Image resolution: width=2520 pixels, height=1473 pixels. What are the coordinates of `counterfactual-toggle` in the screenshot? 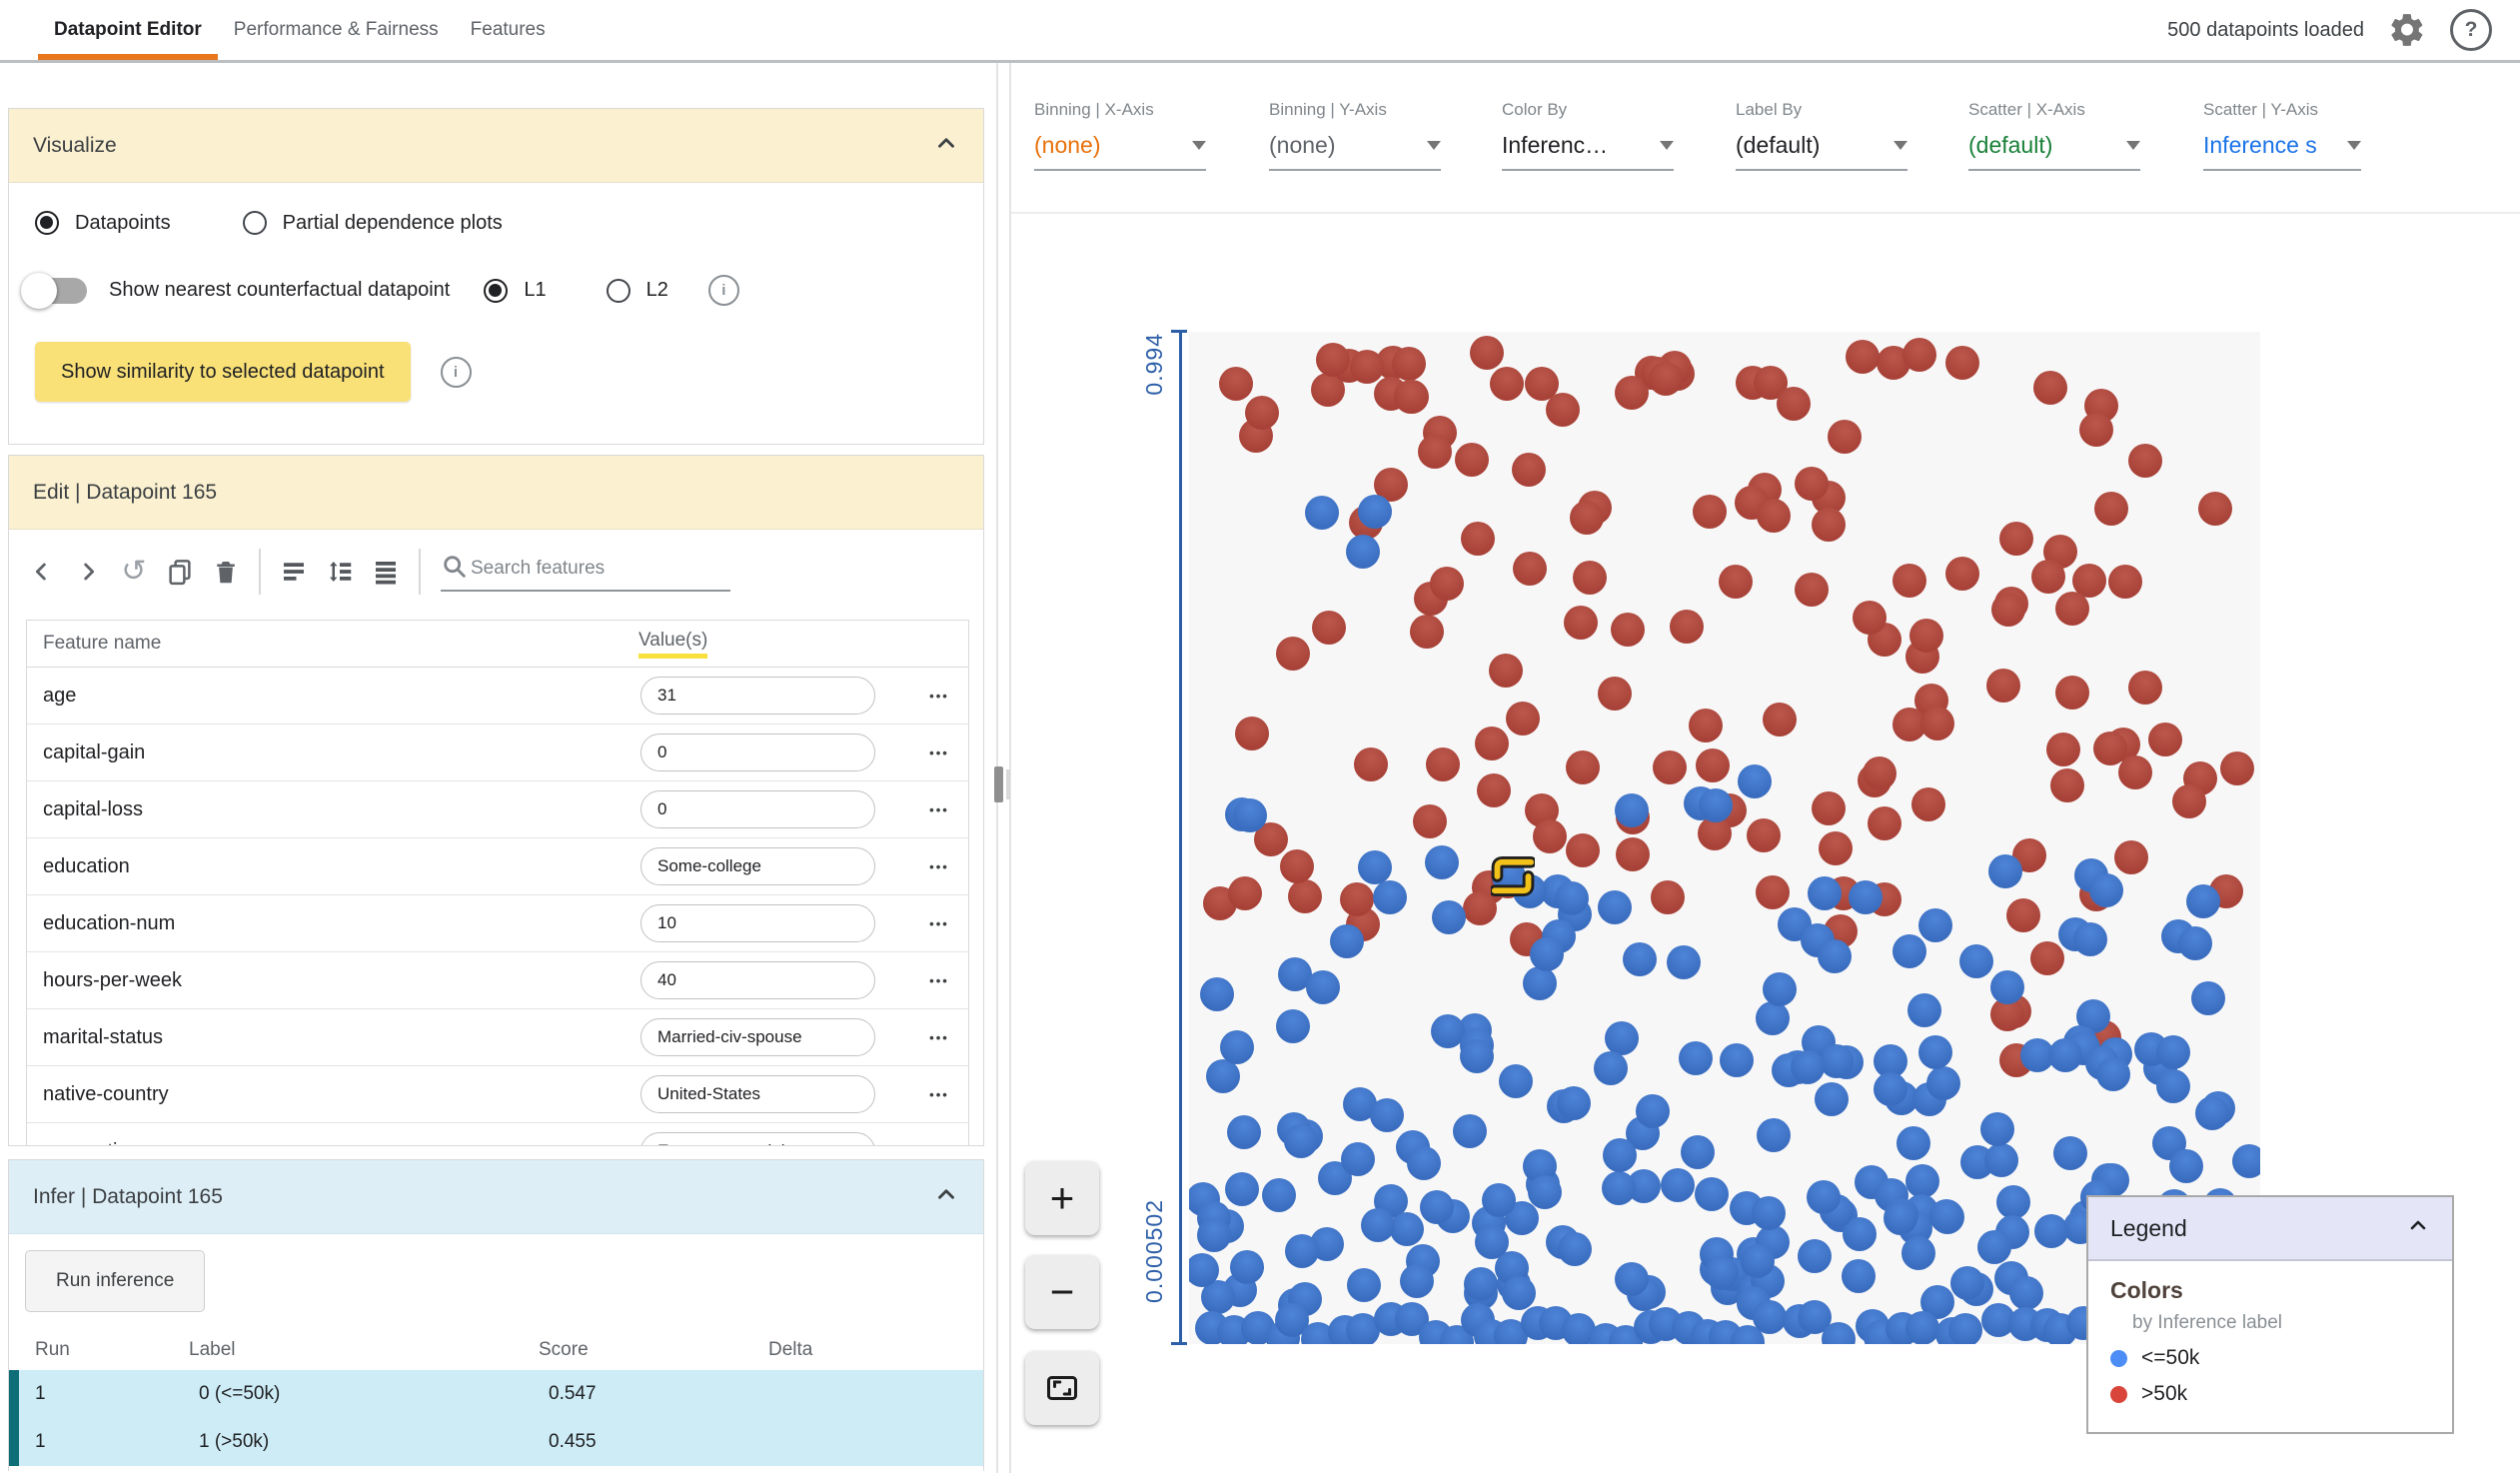 It's located at (54, 290).